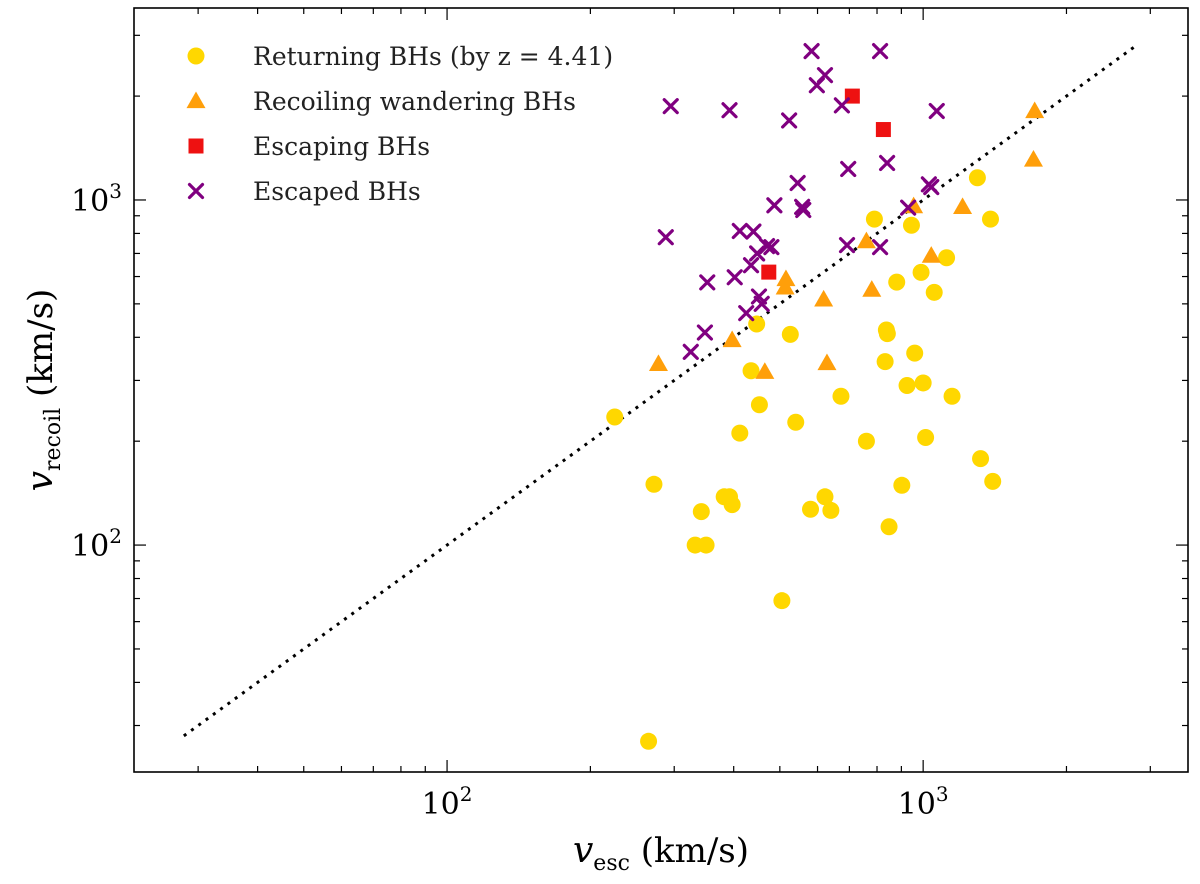  Describe the element at coordinates (447, 802) in the screenshot. I see `x-tick-label: 102` at that location.